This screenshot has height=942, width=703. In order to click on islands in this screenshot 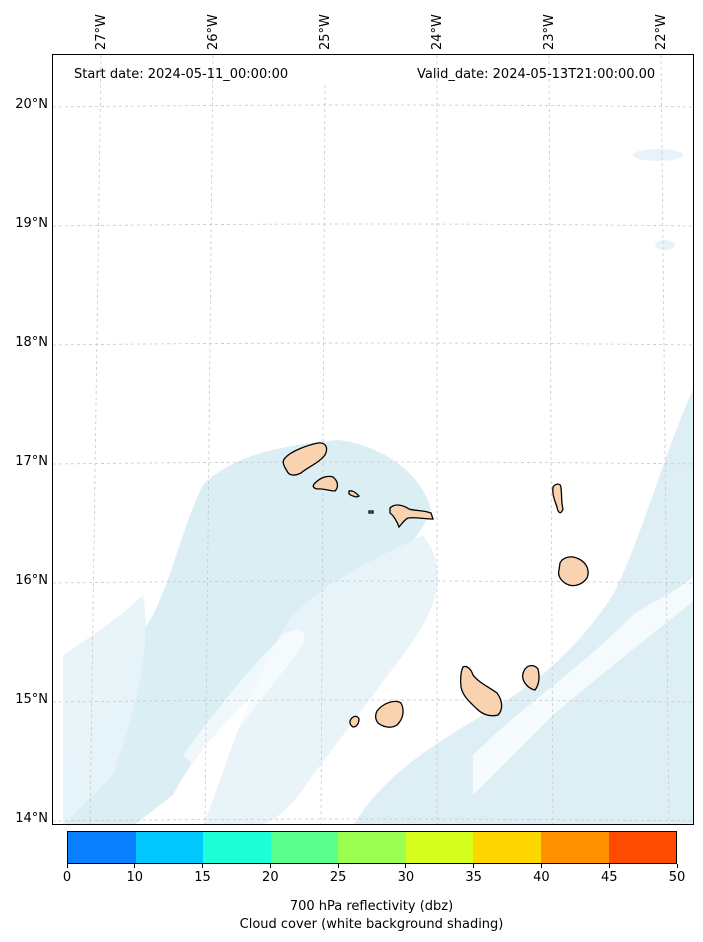, I will do `click(435, 585)`.